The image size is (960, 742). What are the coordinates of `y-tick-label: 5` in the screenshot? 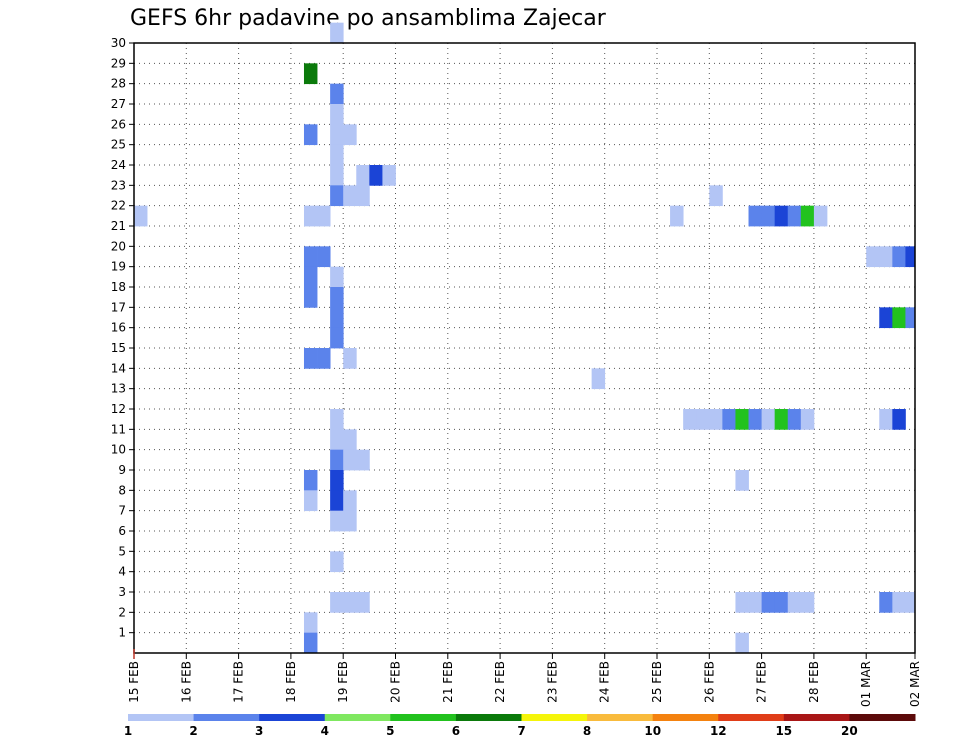 It's located at (122, 551).